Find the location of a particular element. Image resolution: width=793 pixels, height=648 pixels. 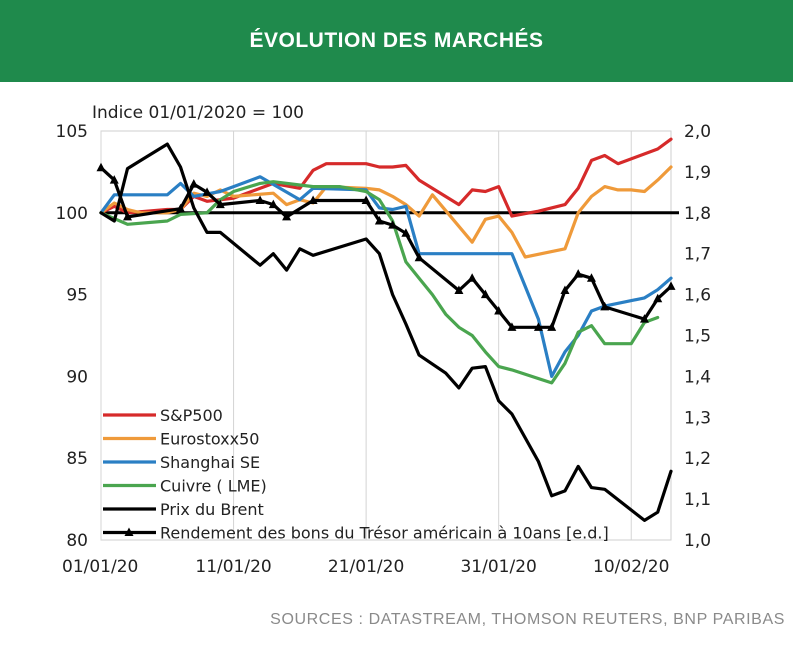

y-right-tick-label: 1,7 is located at coordinates (697, 255).